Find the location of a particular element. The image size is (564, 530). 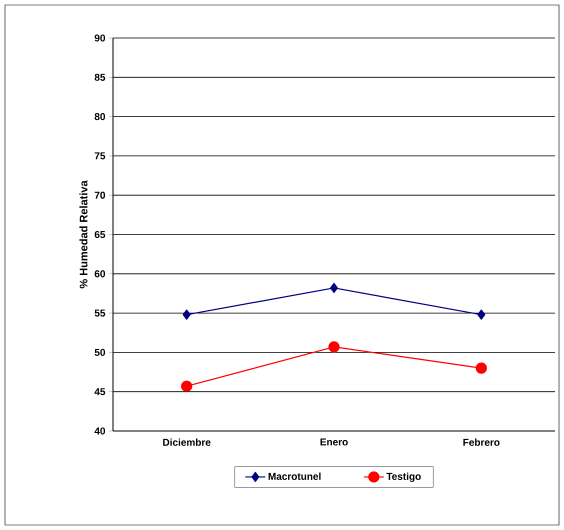

legend-label: Macrotunel is located at coordinates (294, 476).